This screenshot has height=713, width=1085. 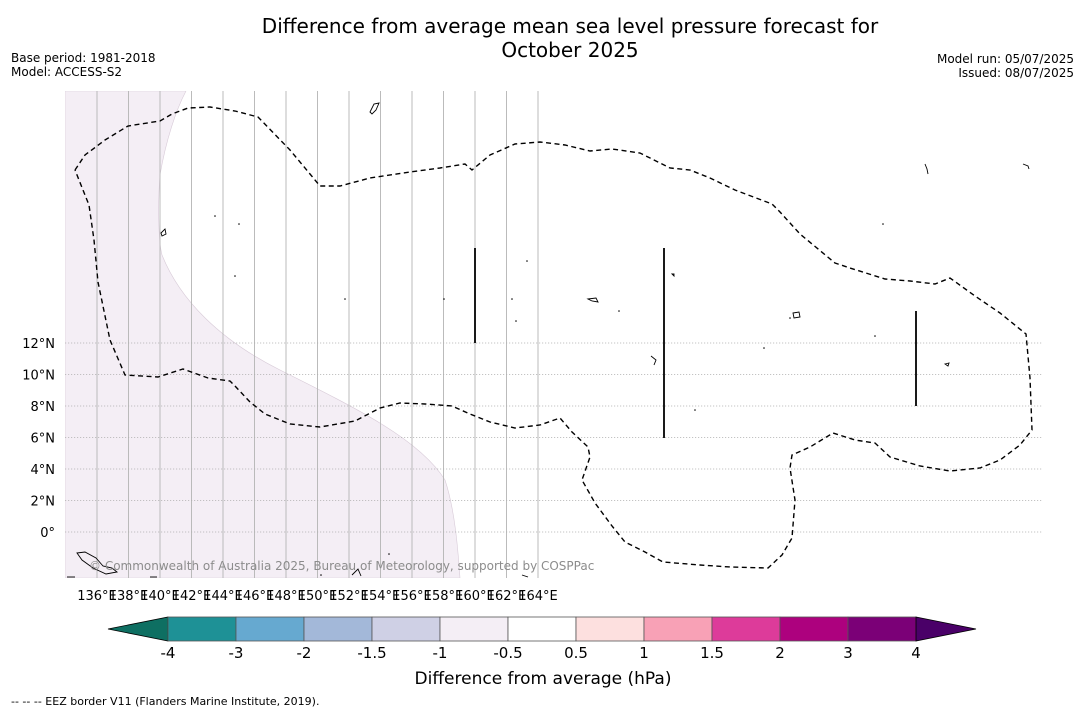 I want to click on info-right: Model run: 05/07/2025 Issued: 08/07/2025, so click(x=1005, y=66).